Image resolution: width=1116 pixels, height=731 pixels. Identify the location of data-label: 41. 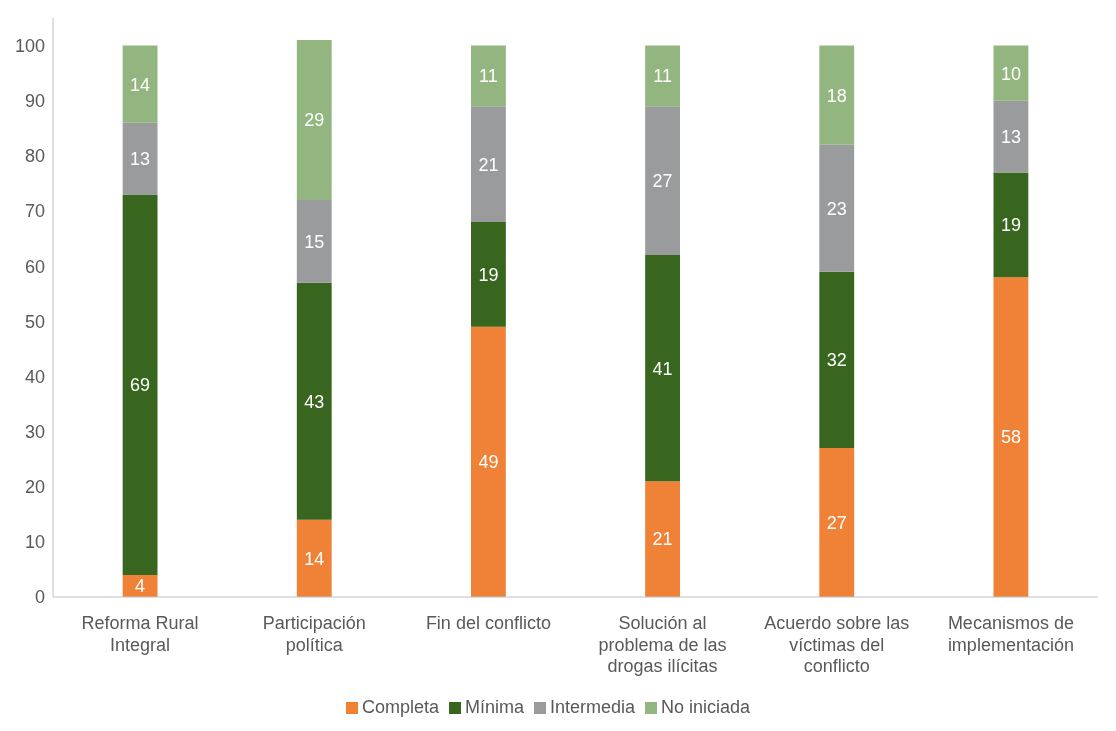
(662, 368).